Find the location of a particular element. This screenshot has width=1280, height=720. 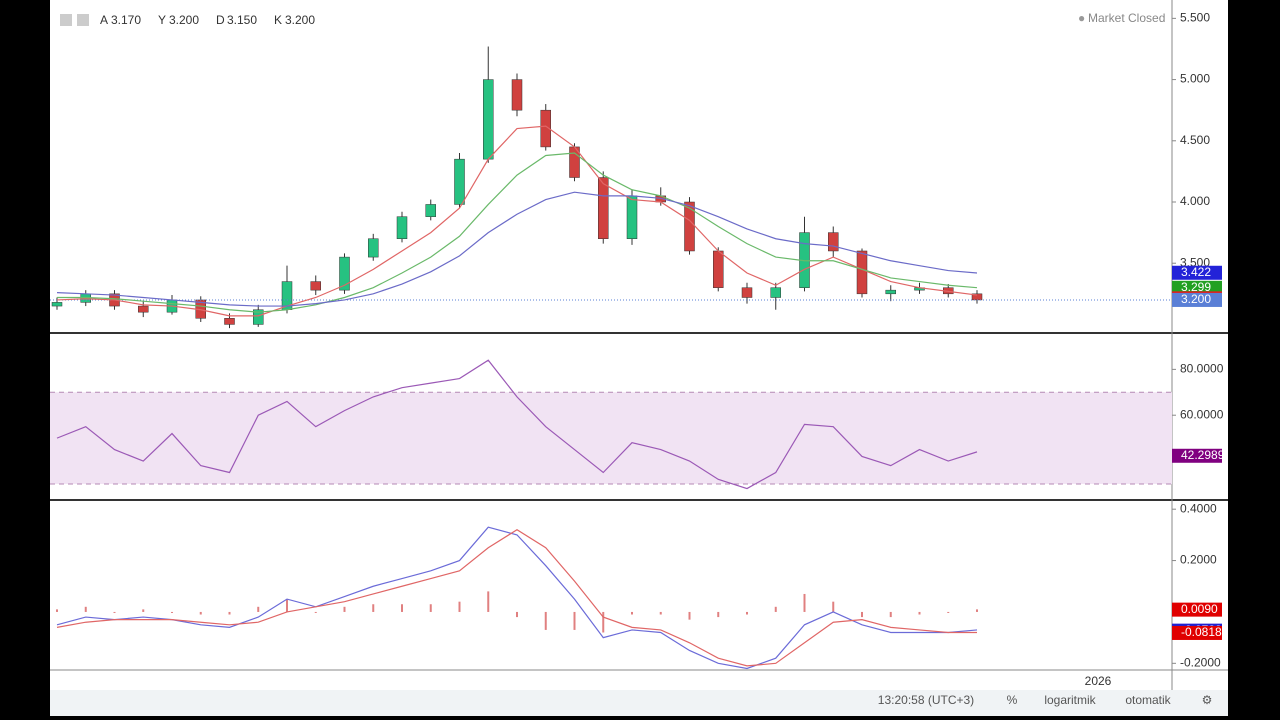

ohlc-key: Y is located at coordinates (162, 20).